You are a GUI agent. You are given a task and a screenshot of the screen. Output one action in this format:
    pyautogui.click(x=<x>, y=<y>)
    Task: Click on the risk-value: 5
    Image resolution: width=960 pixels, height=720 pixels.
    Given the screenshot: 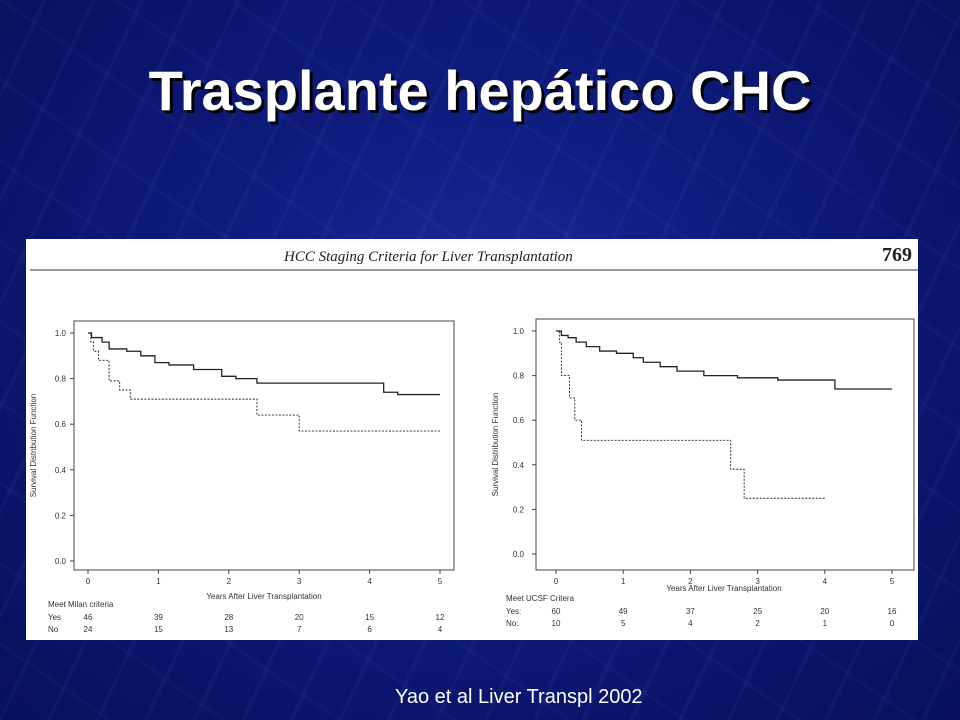 What is the action you would take?
    pyautogui.click(x=623, y=623)
    